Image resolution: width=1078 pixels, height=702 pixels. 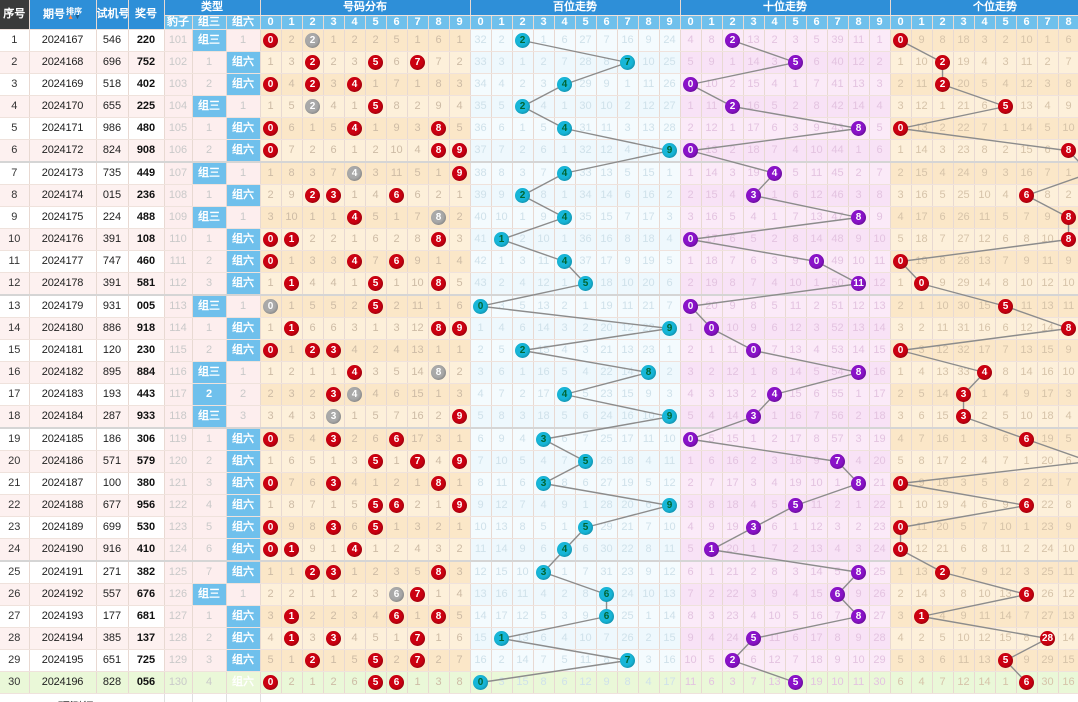 What do you see at coordinates (586, 106) in the screenshot?
I see `bai-cell-5: 30` at bounding box center [586, 106].